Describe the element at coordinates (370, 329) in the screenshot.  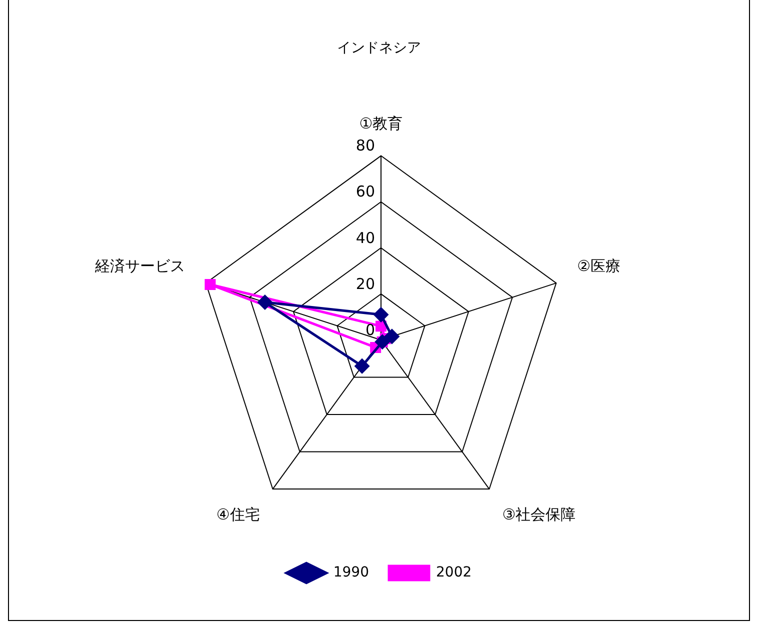
I see `y-tick-label: 0` at that location.